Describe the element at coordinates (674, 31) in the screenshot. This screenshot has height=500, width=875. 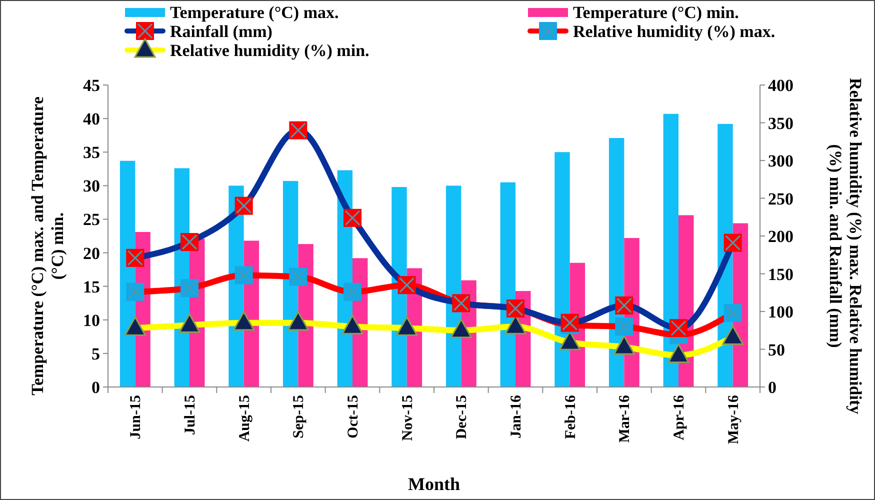
I see `legend-label: Relative humidity (%) max.` at that location.